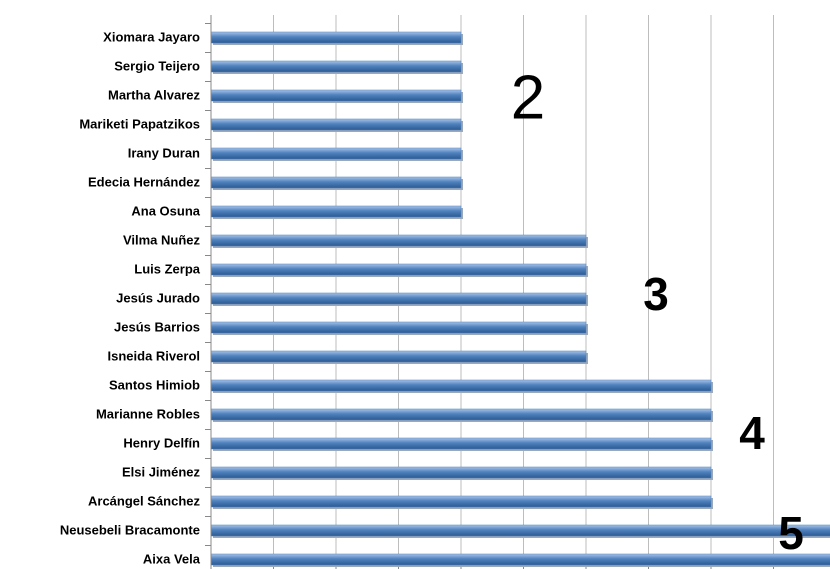 Image resolution: width=830 pixels, height=569 pixels. Describe the element at coordinates (164, 152) in the screenshot. I see `y-tick-label: Irany Duran` at that location.